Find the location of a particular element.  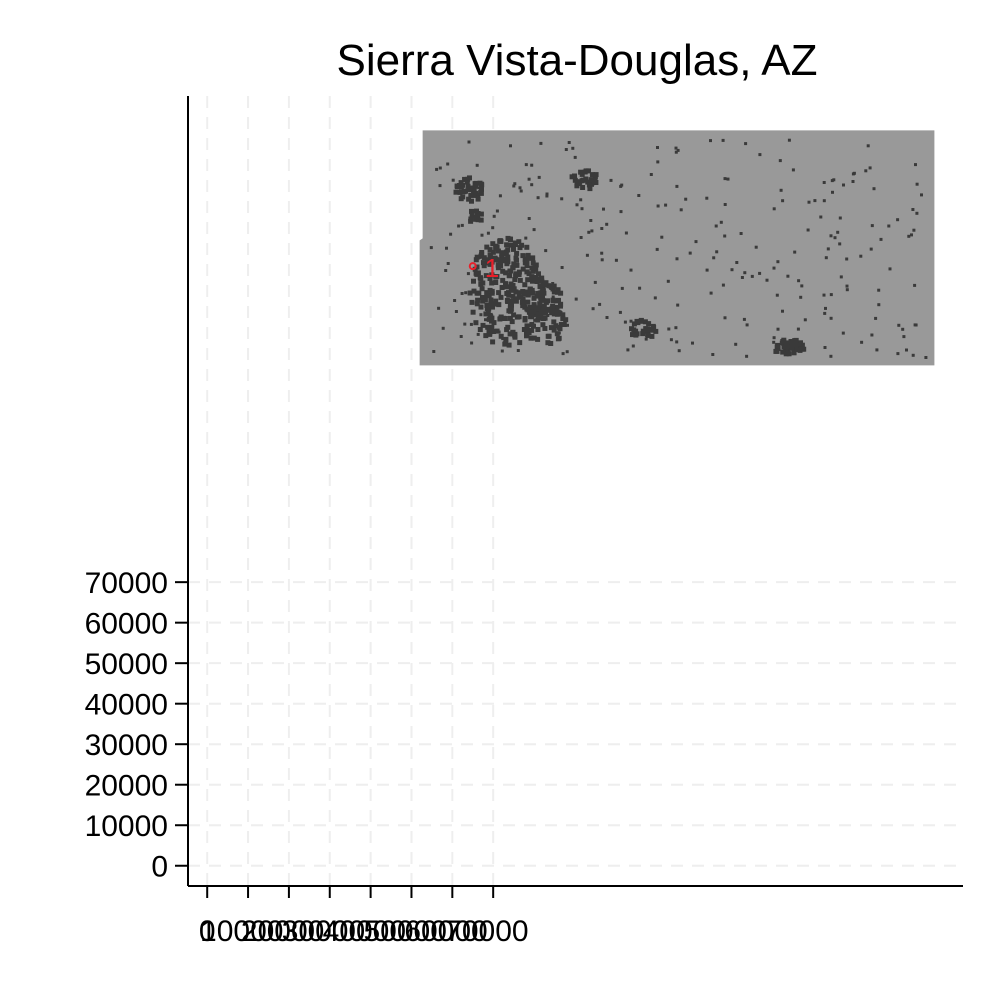

y-tick-label: 10000 is located at coordinates (126, 826).